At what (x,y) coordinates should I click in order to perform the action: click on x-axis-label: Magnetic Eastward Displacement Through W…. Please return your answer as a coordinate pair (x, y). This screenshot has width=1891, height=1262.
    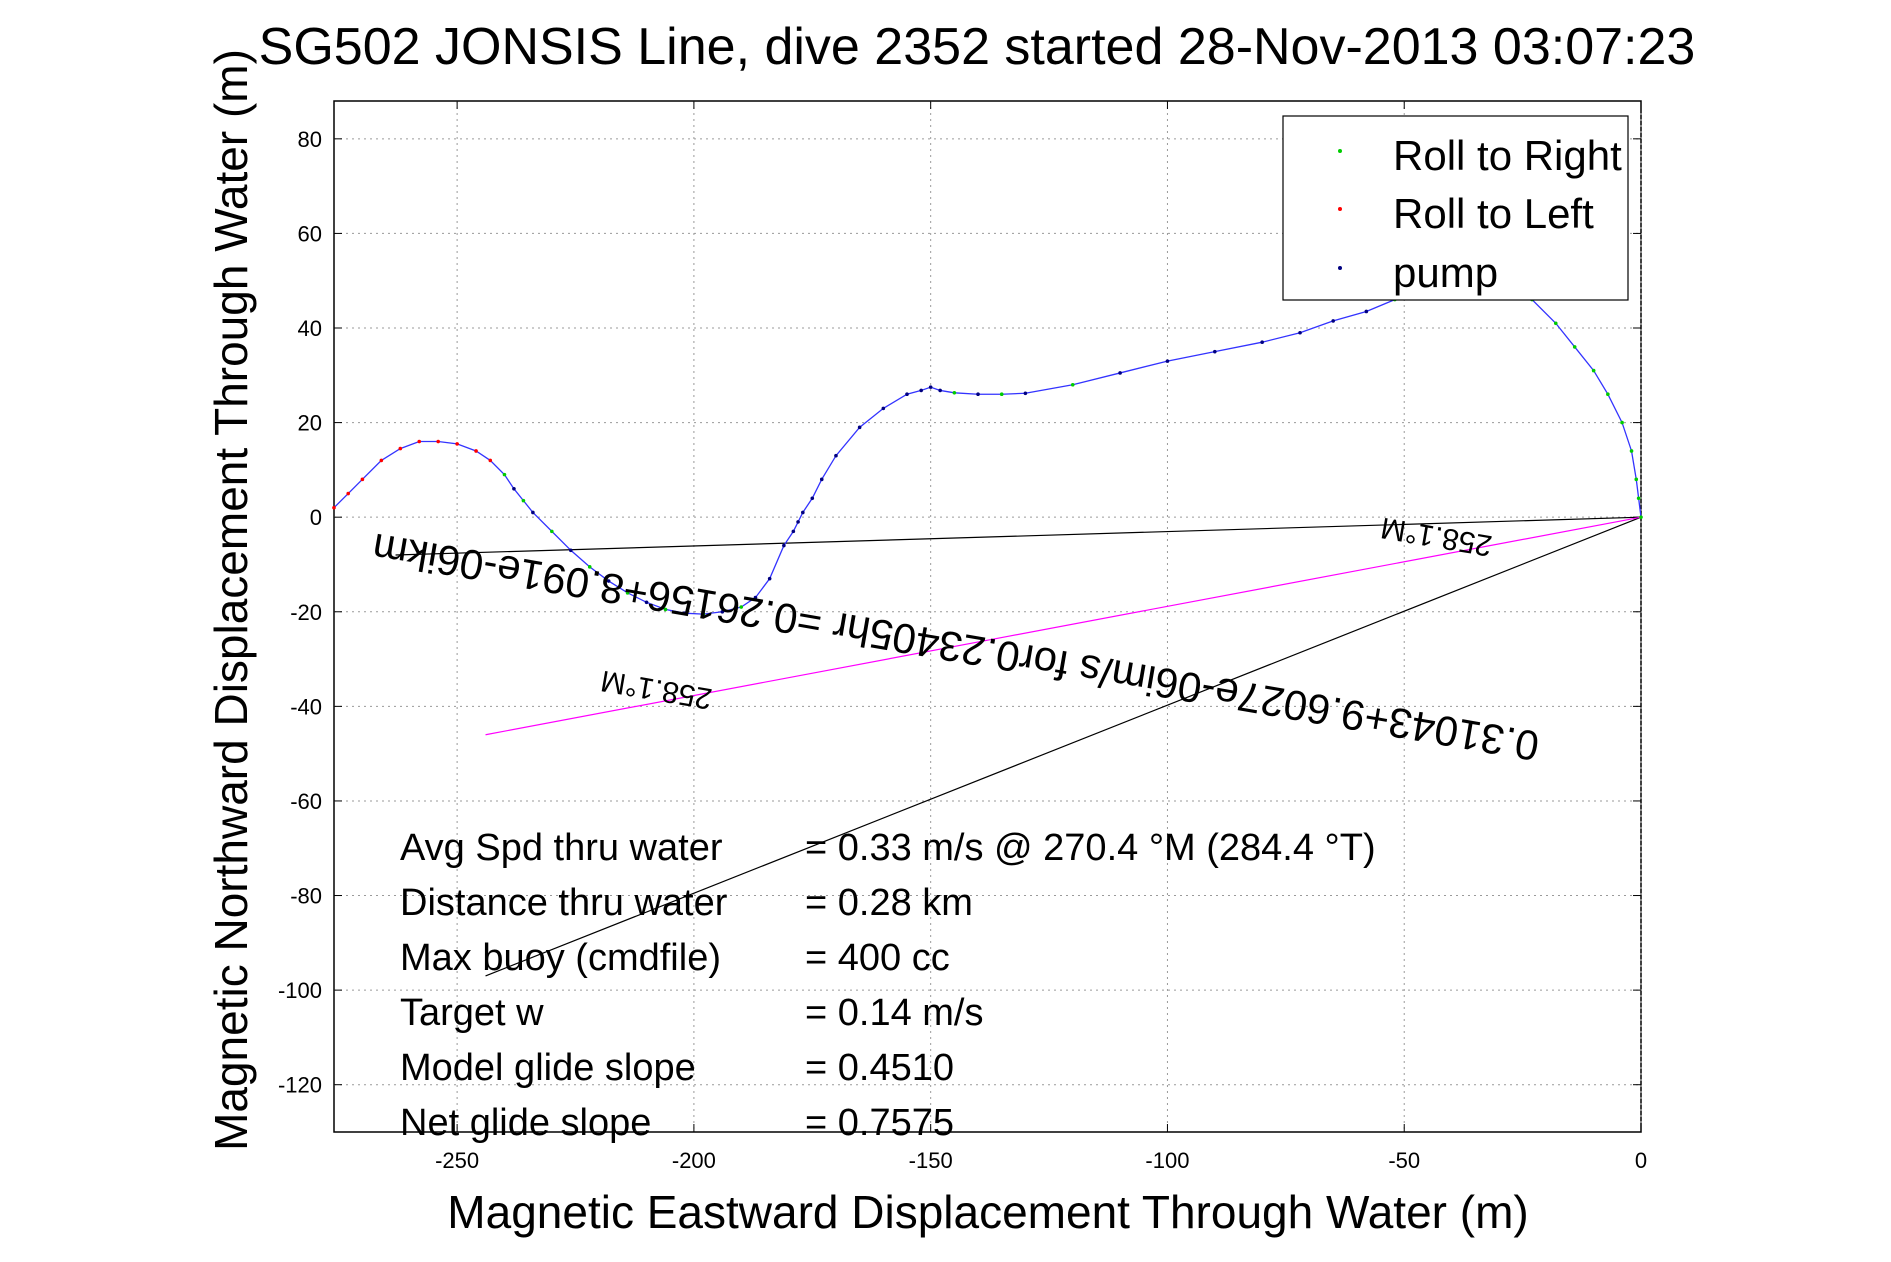
    Looking at the image, I should click on (987, 1212).